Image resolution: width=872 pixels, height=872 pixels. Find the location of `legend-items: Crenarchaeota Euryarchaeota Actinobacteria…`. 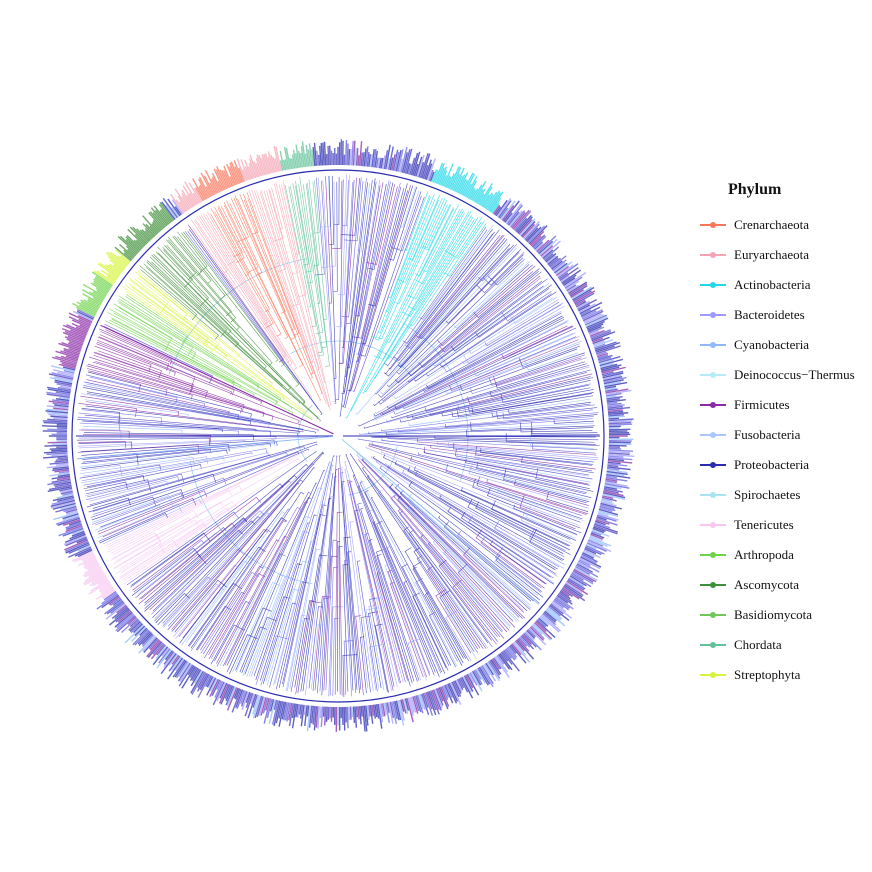

legend-items: Crenarchaeota Euryarchaeota Actinobacteria… is located at coordinates (785, 450).